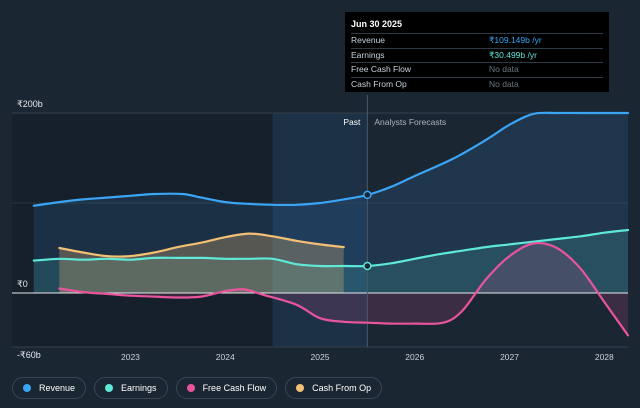  I want to click on legend-item-revenue: Revenue, so click(49, 388).